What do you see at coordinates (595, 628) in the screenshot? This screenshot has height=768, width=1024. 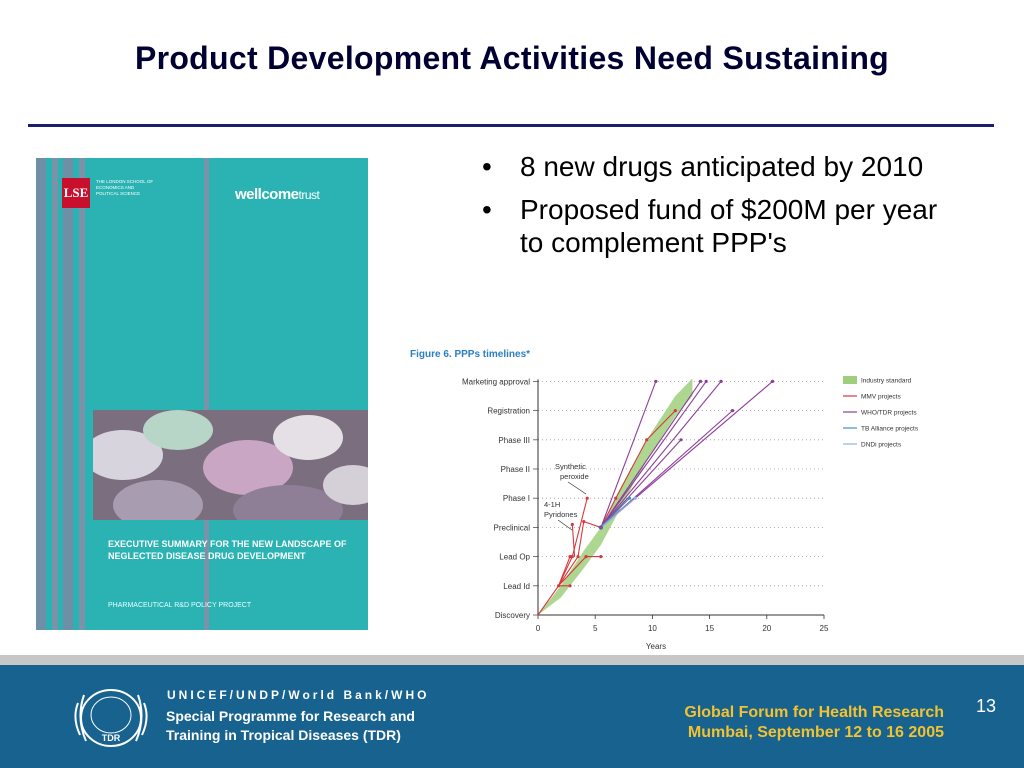 I see `x-tick-label: 5` at bounding box center [595, 628].